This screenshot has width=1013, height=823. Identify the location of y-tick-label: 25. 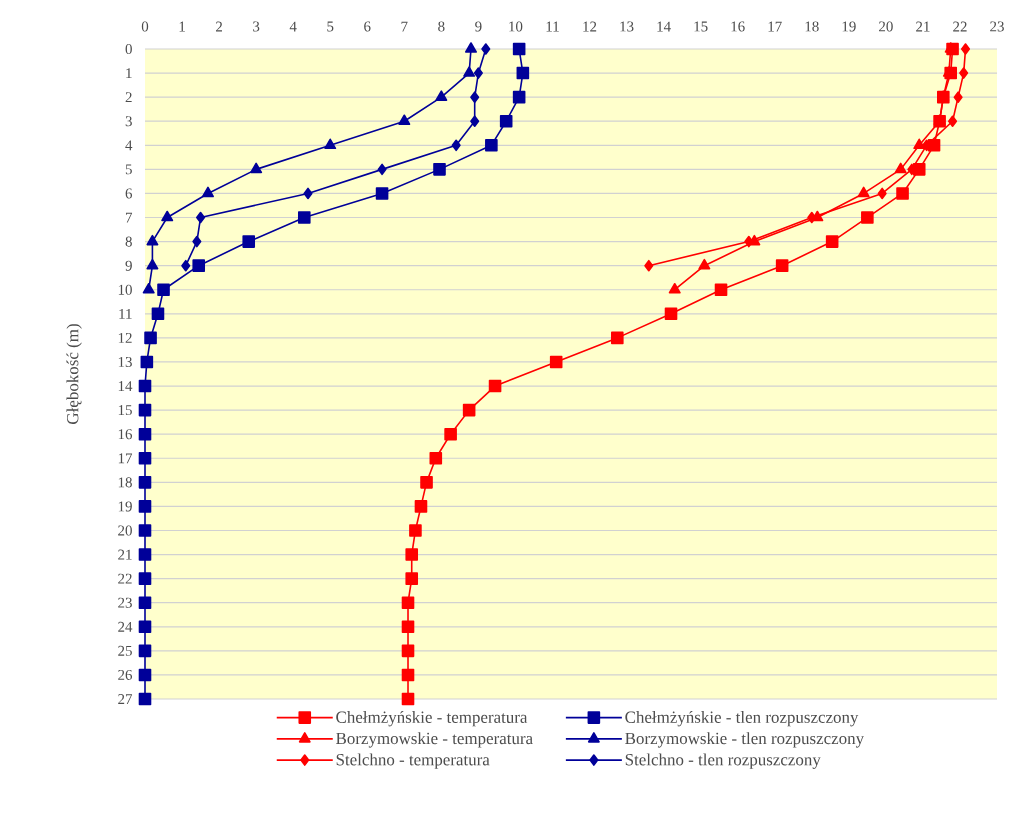
(125, 650).